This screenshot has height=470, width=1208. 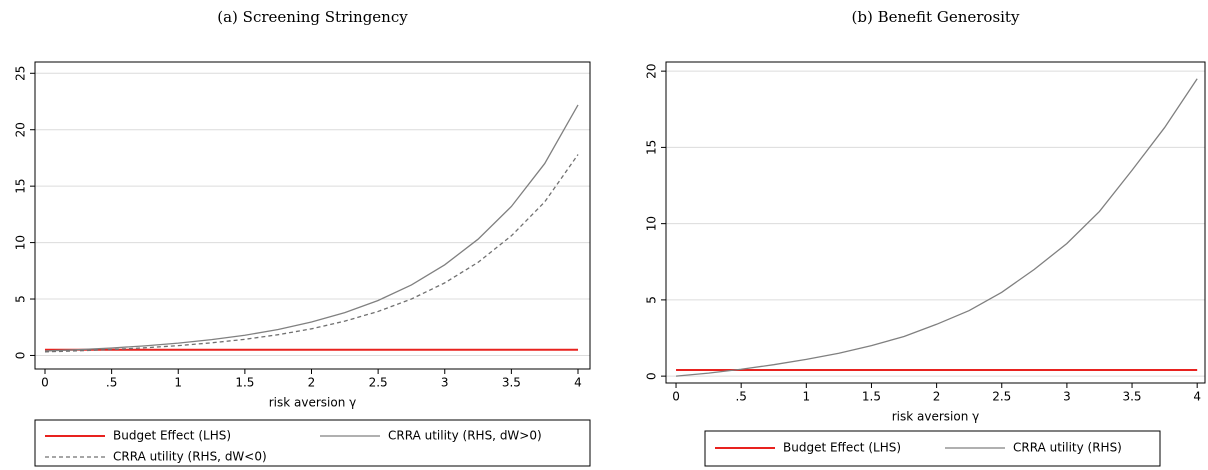 What do you see at coordinates (21, 73) in the screenshot?
I see `y-tick-label: 25` at bounding box center [21, 73].